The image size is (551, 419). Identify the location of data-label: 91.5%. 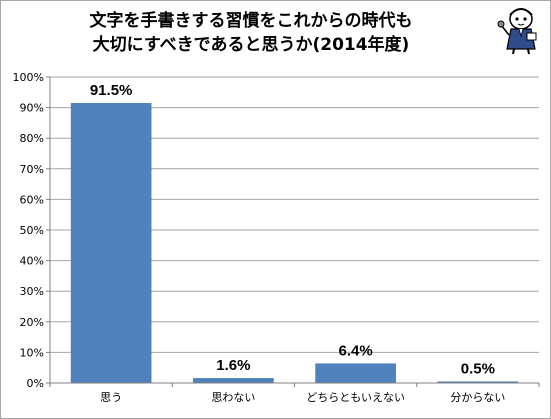
(111, 90).